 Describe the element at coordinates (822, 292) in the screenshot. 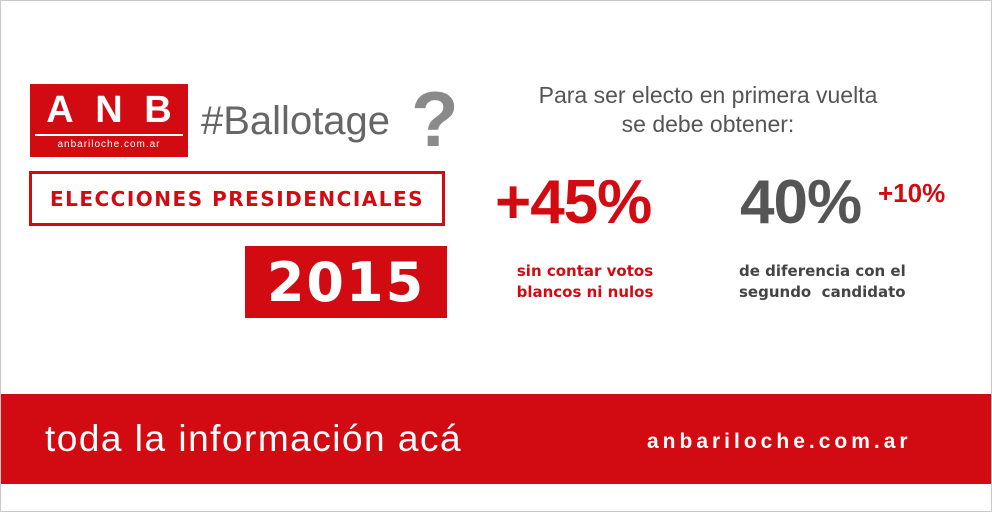

I see `stat-40-caption-line2: segundo candidato` at that location.